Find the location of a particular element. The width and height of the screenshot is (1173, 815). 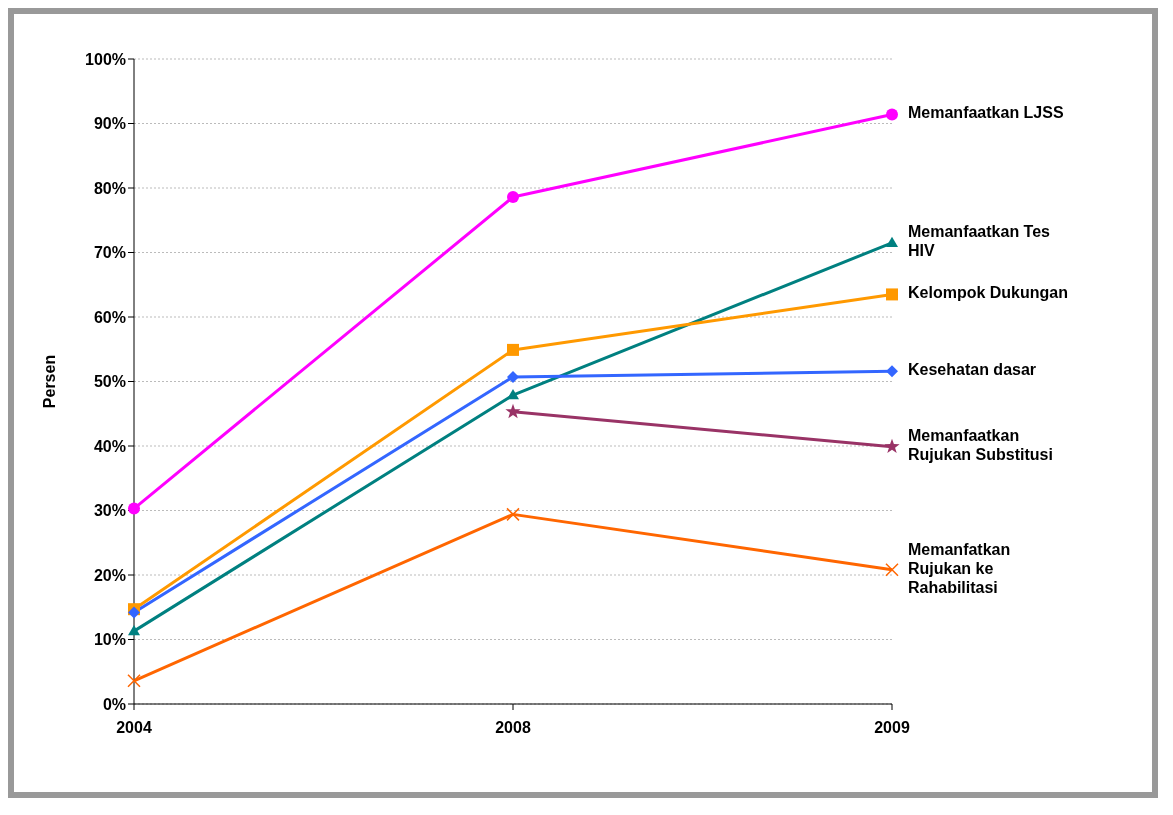

x-tick-label: 2004 is located at coordinates (134, 728).